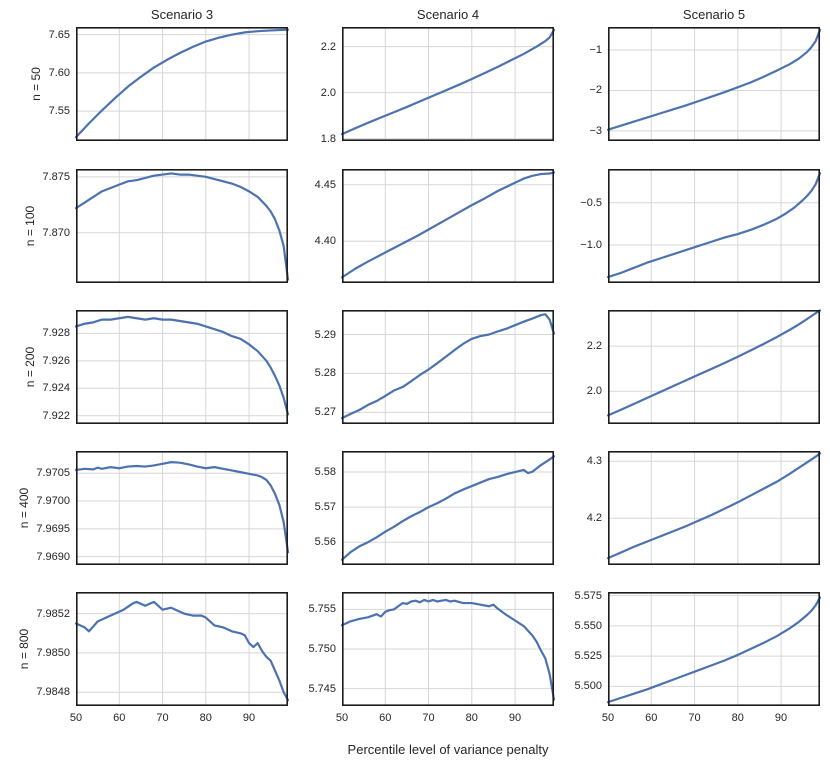  Describe the element at coordinates (471, 718) in the screenshot. I see `x-tick-label: 80` at that location.